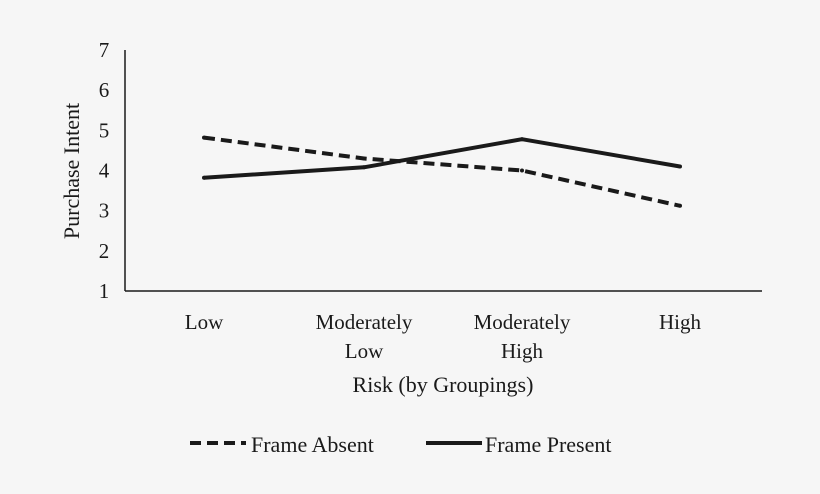 The image size is (820, 494). What do you see at coordinates (522, 336) in the screenshot?
I see `x-category-label: Moderately High` at bounding box center [522, 336].